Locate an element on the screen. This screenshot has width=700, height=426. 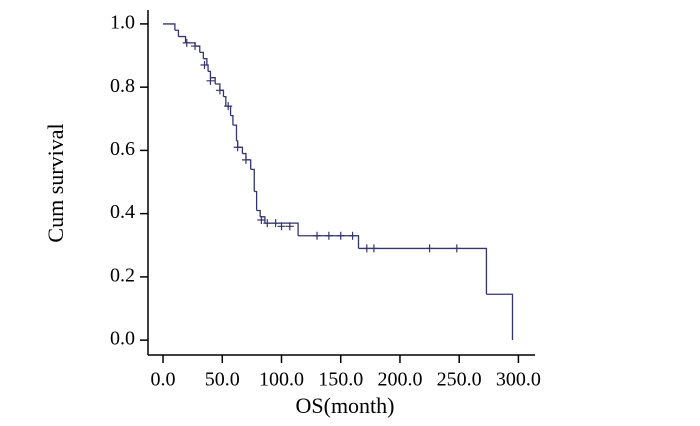
x-tick-label: 100.0 is located at coordinates (281, 380).